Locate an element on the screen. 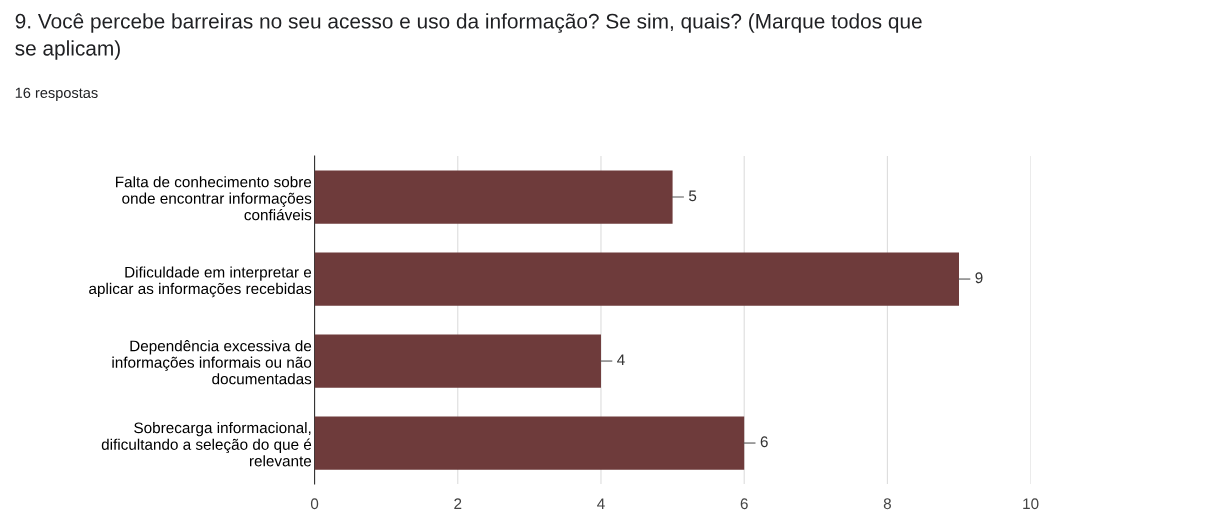  y-tick-label: Dificuldade em interpretar e aplicar as informações recebidas is located at coordinates (200, 282).